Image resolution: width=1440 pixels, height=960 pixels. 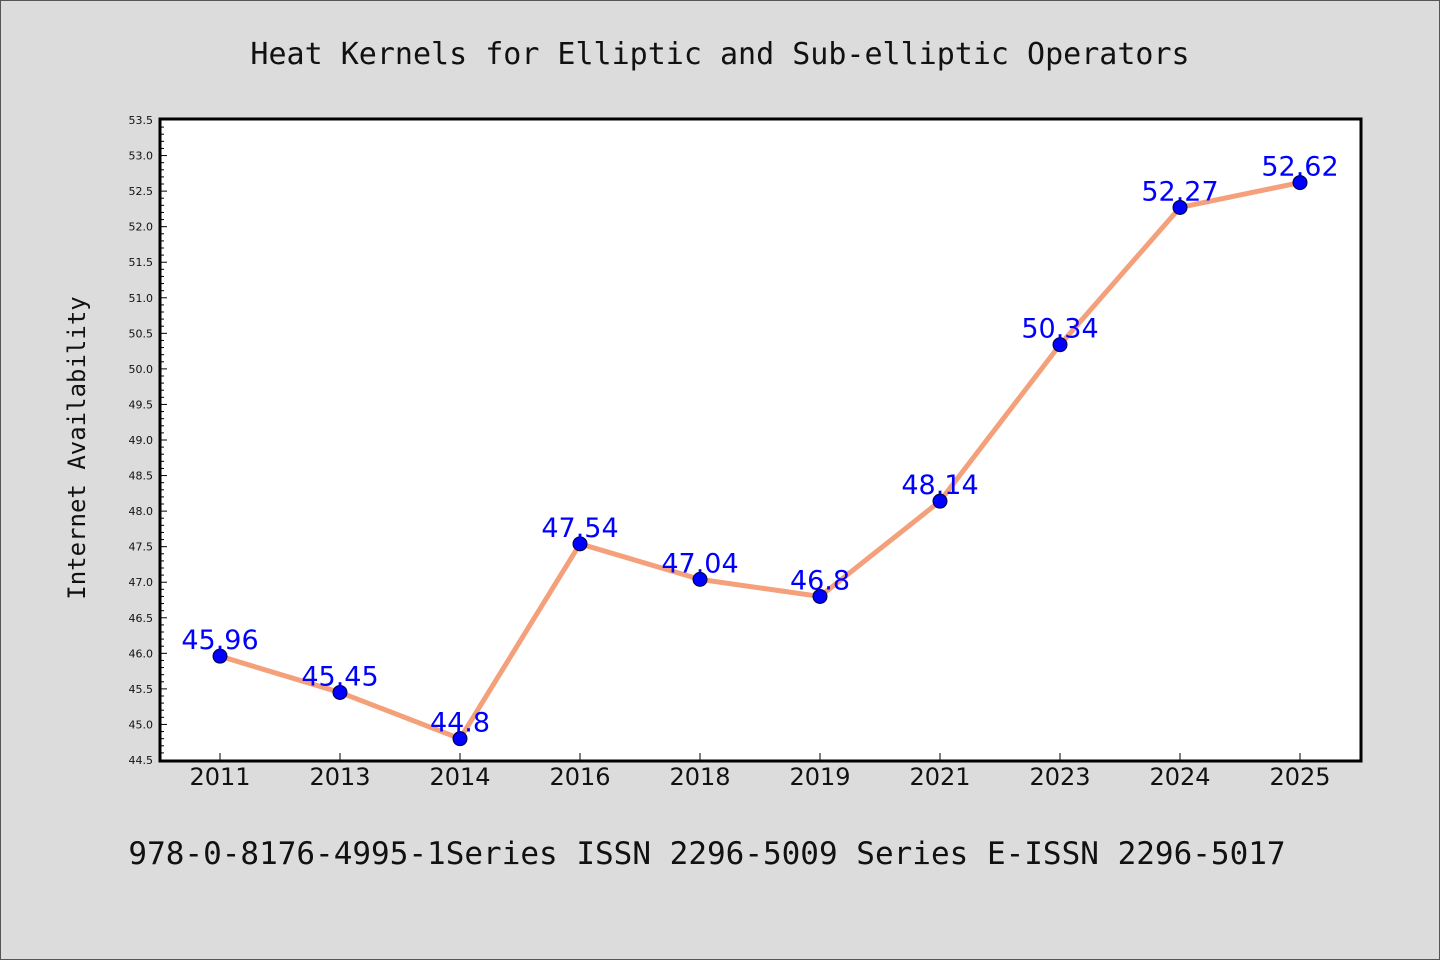 What do you see at coordinates (141, 404) in the screenshot?
I see `y-tick-label: 49.5` at bounding box center [141, 404].